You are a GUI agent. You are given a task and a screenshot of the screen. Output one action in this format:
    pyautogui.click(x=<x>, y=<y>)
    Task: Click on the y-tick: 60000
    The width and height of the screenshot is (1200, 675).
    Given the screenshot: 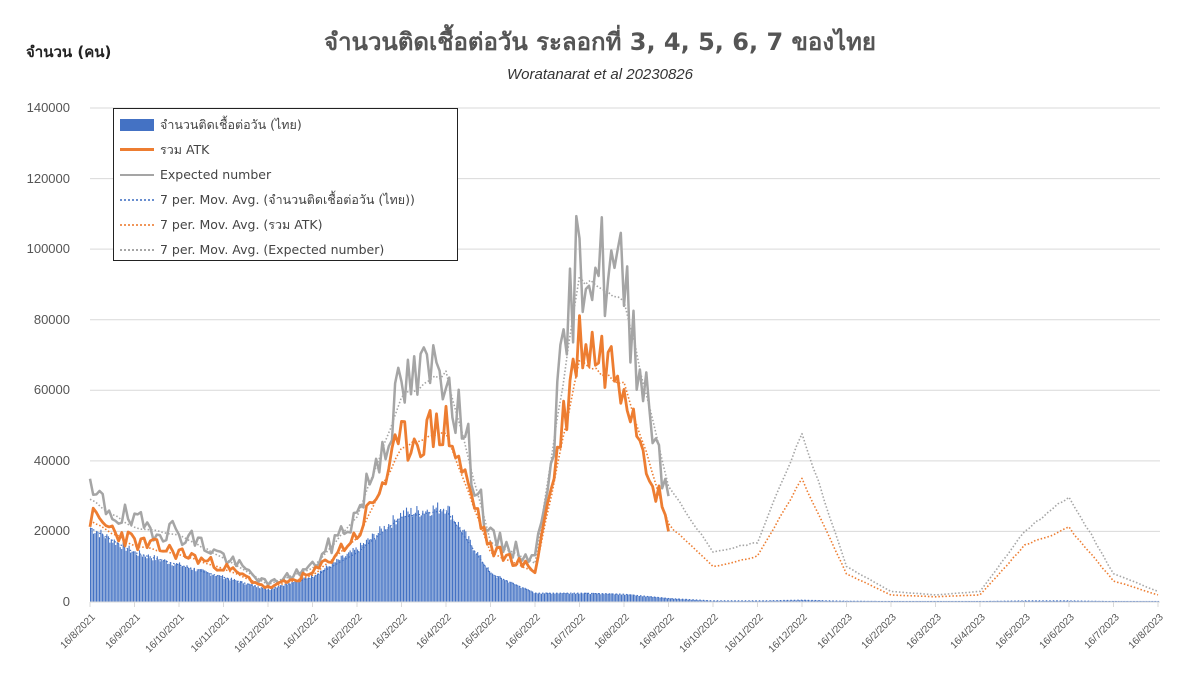 What is the action you would take?
    pyautogui.click(x=51, y=389)
    